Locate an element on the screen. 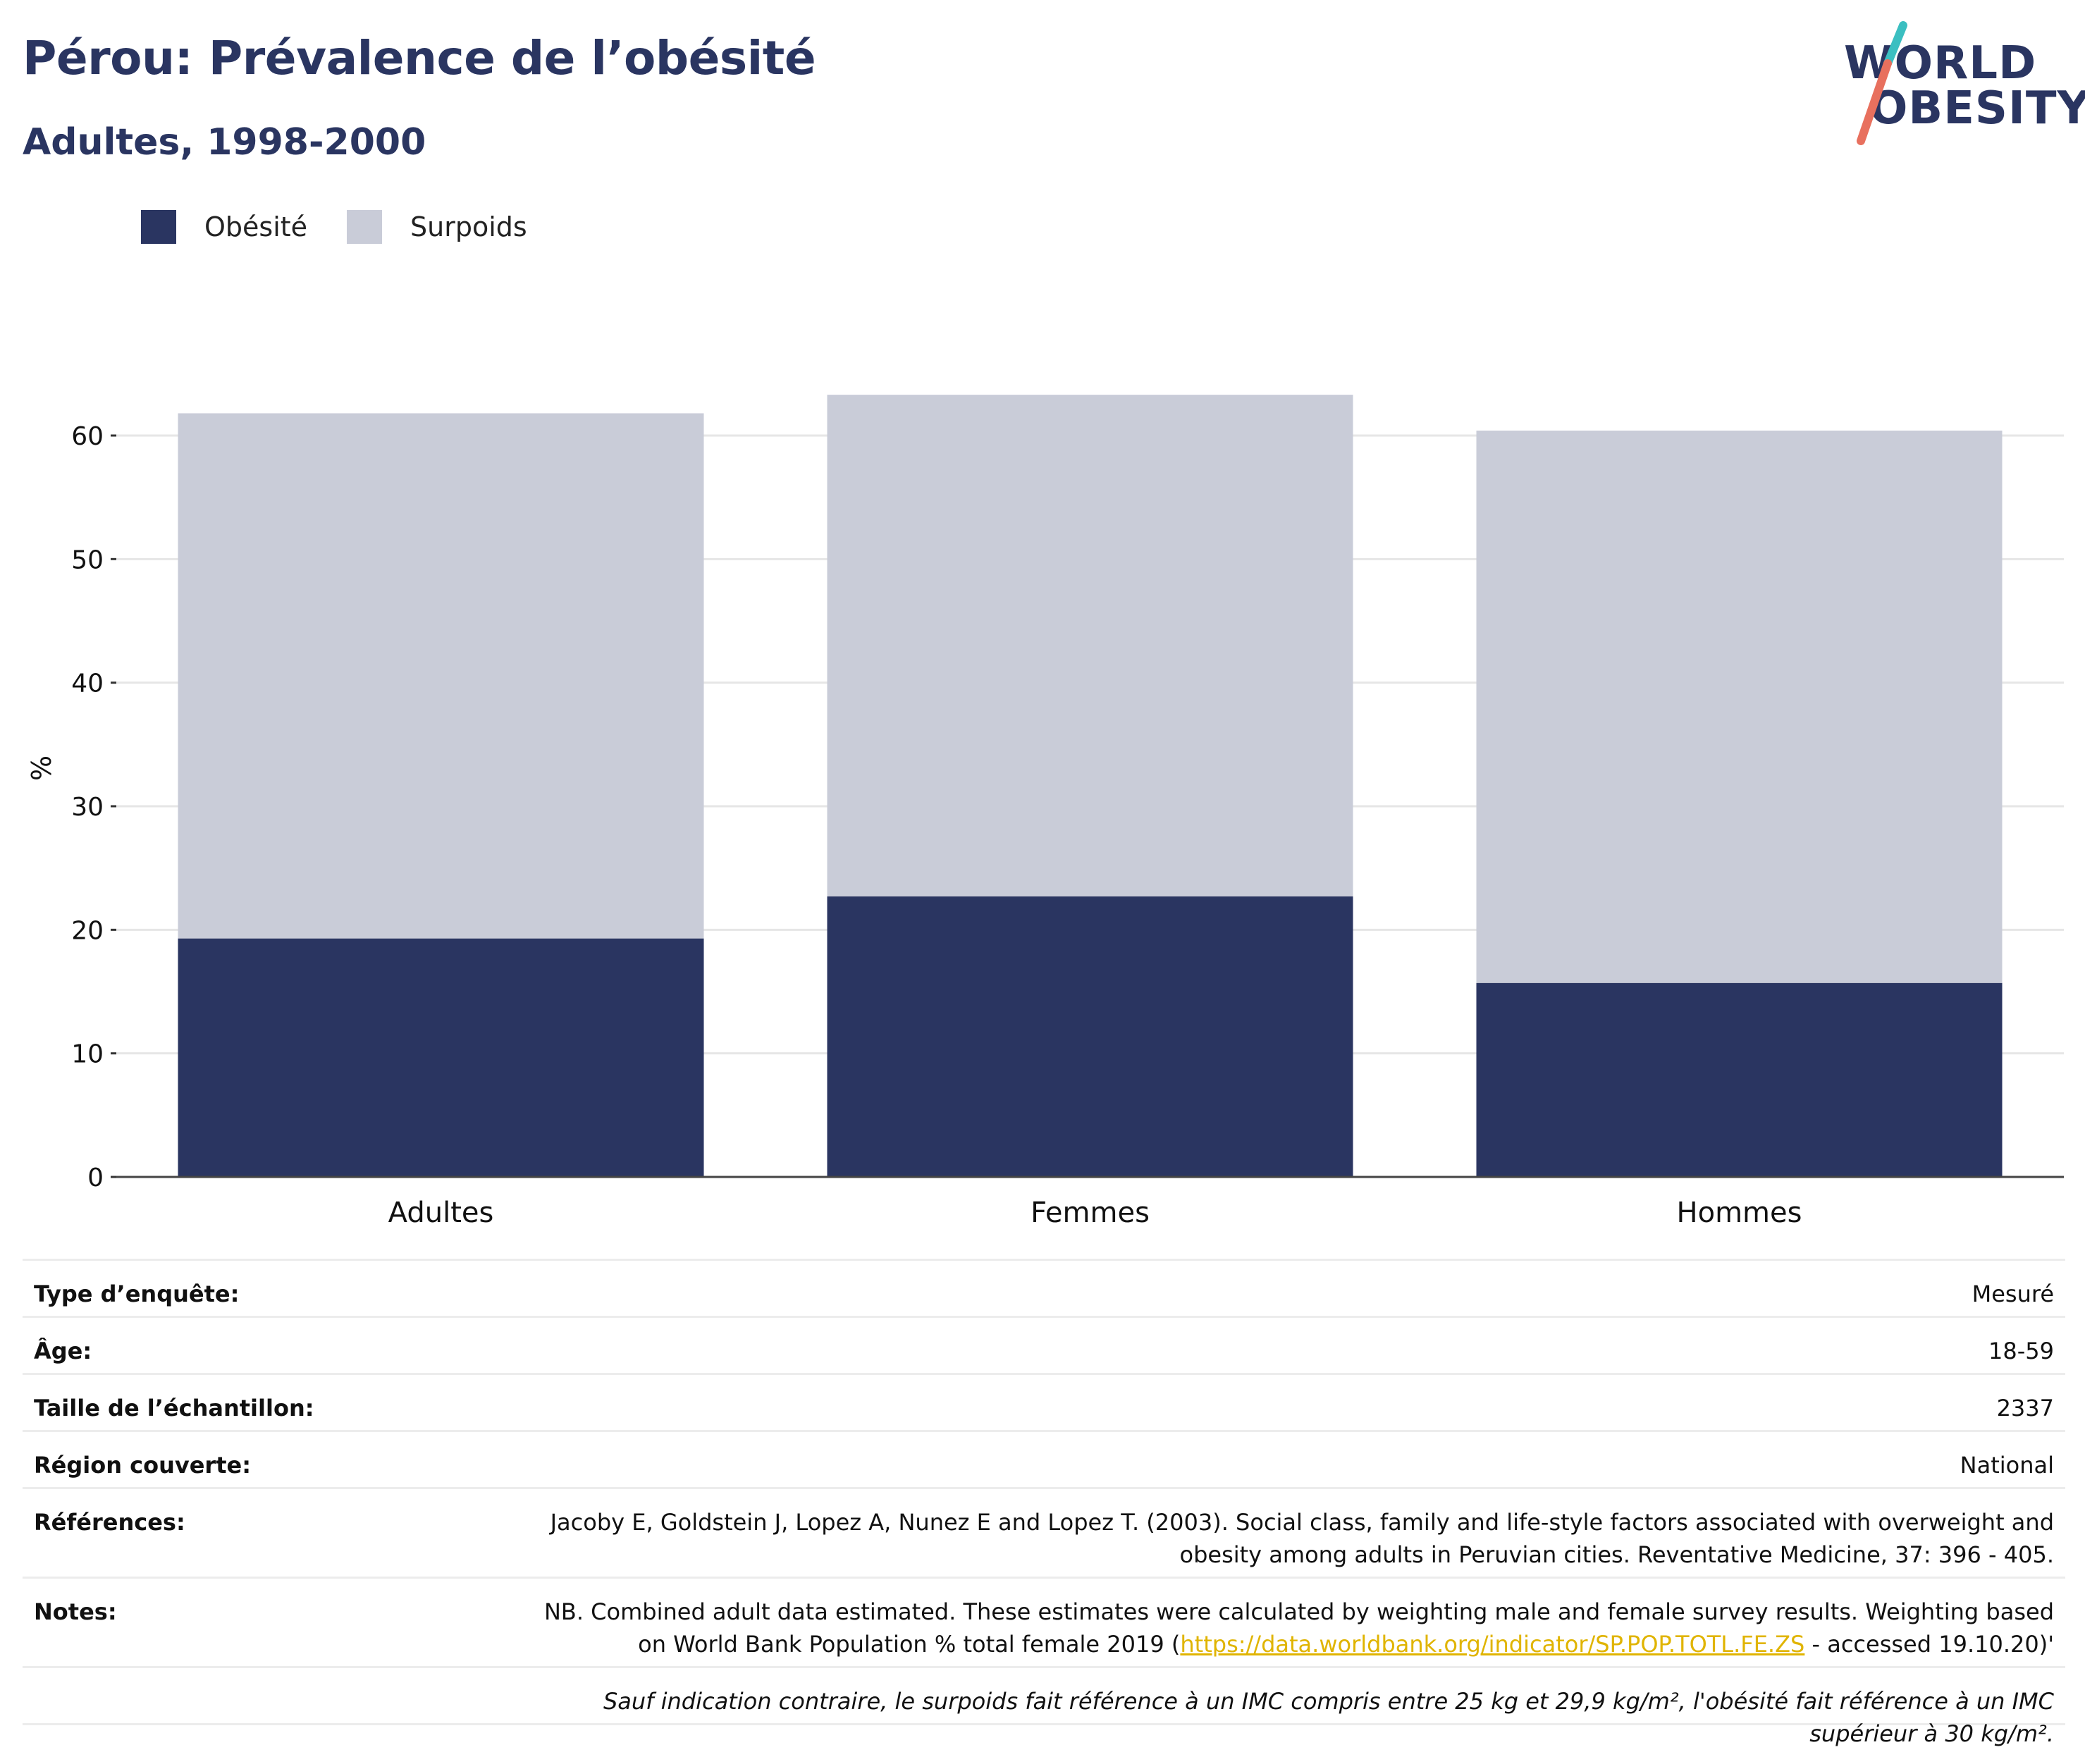 The image size is (2085, 1764). sample-size-label: Taille de l’échantillon: is located at coordinates (174, 1408).